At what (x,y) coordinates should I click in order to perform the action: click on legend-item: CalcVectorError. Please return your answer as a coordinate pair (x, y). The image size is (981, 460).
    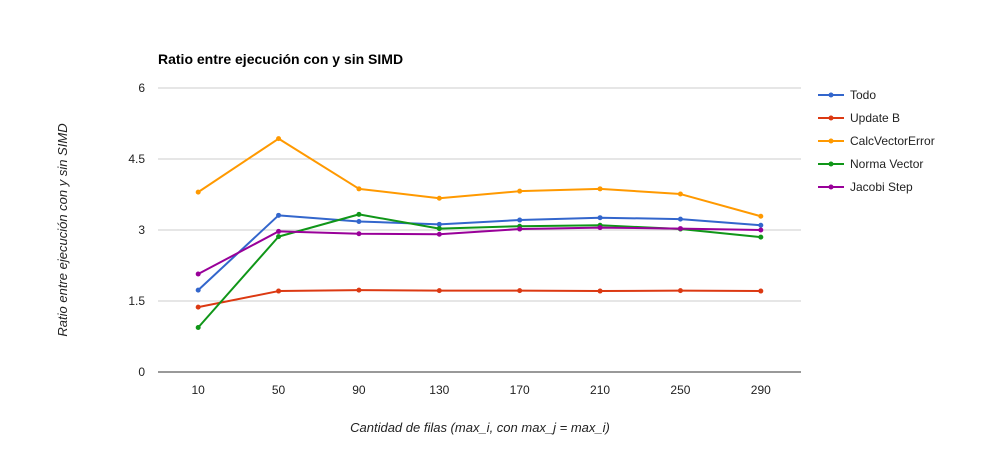
    Looking at the image, I should click on (876, 141).